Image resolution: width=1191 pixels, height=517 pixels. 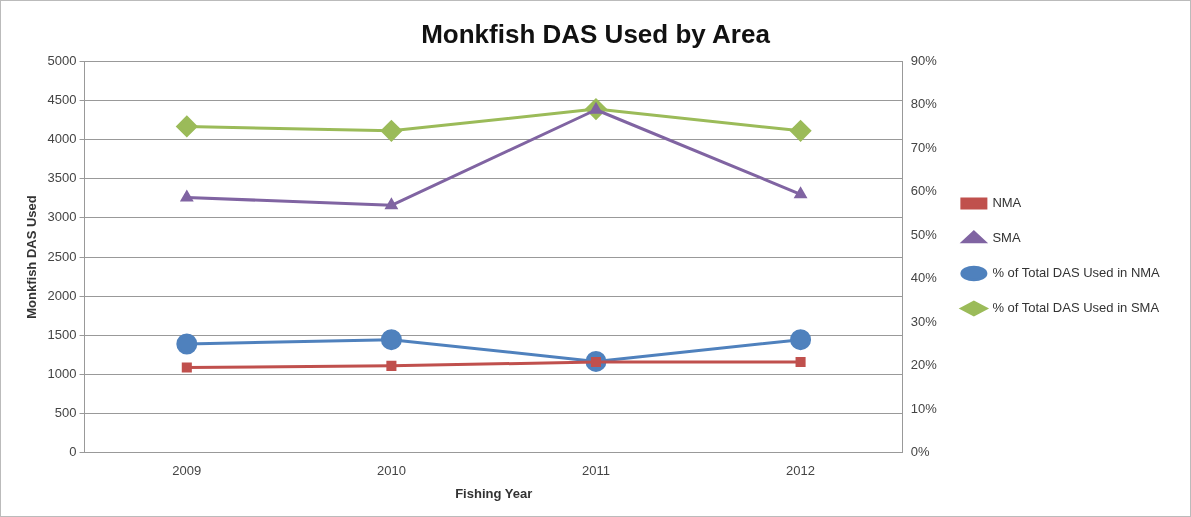 What do you see at coordinates (1006, 238) in the screenshot?
I see `legend-label: SMA` at bounding box center [1006, 238].